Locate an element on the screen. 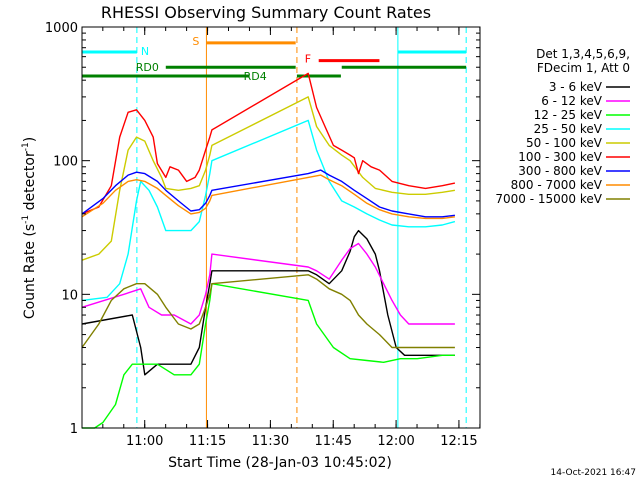  chart-title: RHESSI Observing Summary Count Rates is located at coordinates (266, 12).